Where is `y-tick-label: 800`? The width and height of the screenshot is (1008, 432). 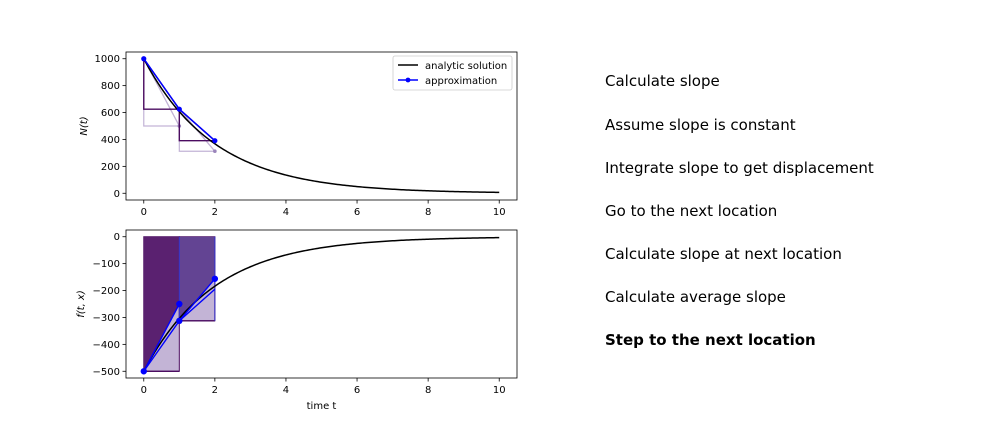
y-tick-label: 800 is located at coordinates (110, 86).